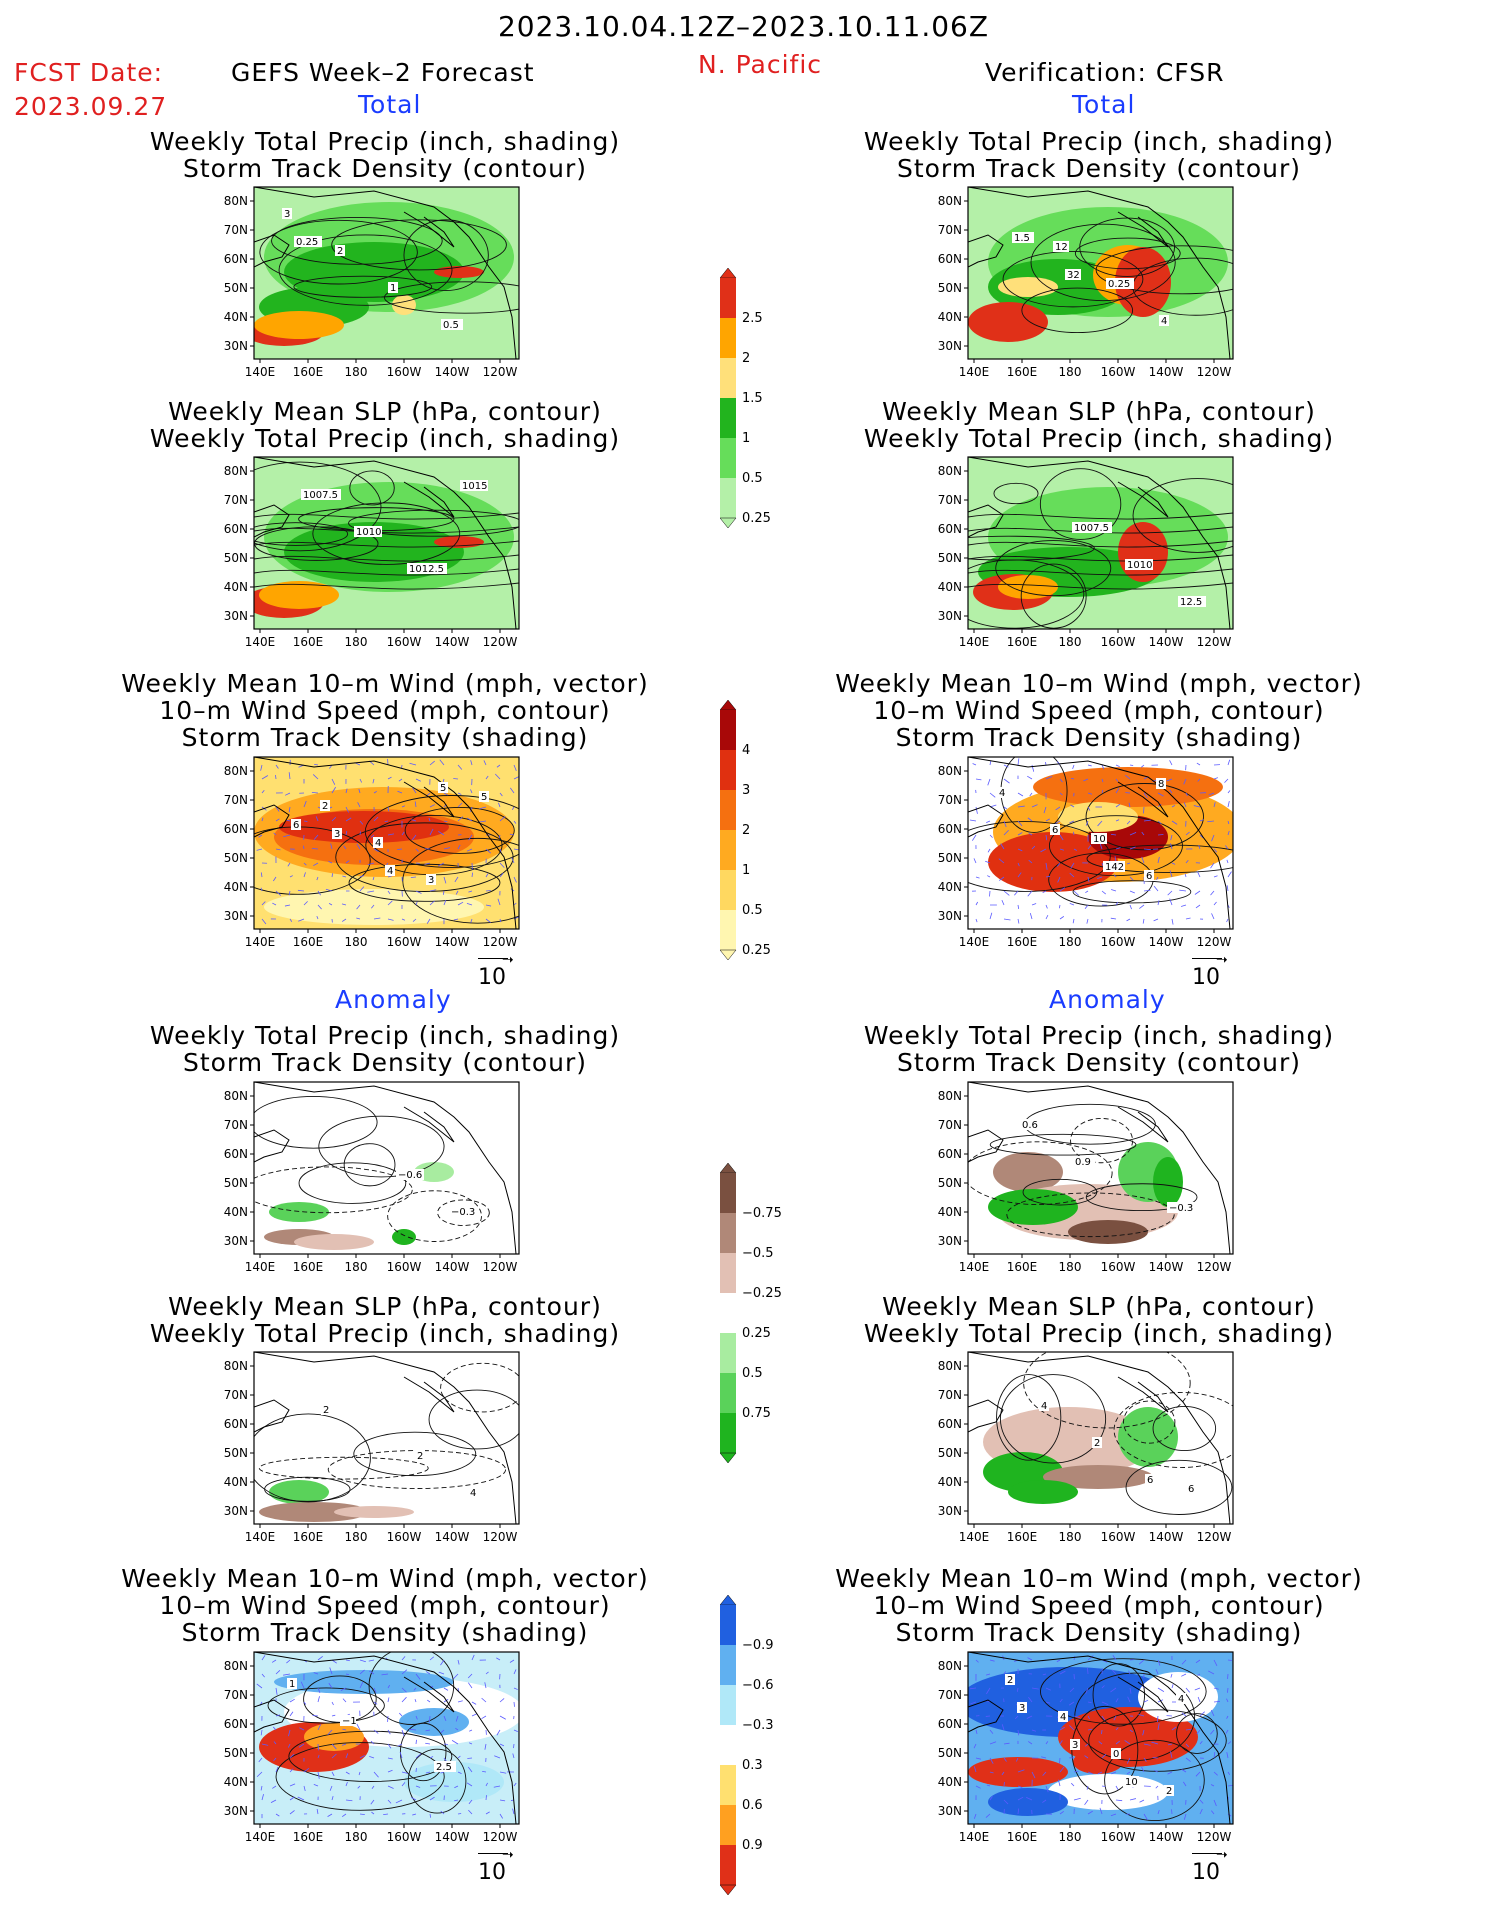  I want to click on contour-label: 6, so click(1191, 1489).